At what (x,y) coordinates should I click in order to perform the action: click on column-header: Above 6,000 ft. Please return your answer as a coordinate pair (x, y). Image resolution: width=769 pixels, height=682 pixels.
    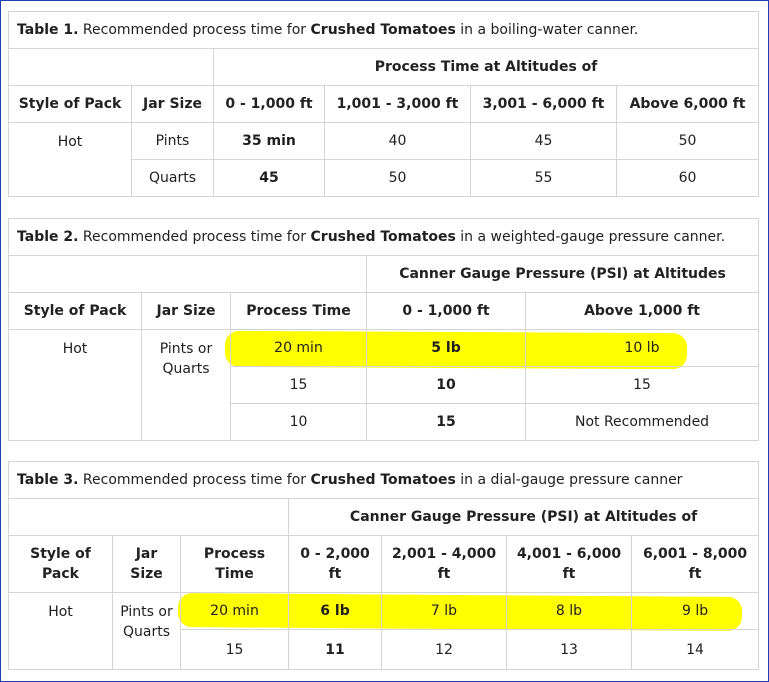
    Looking at the image, I should click on (687, 104).